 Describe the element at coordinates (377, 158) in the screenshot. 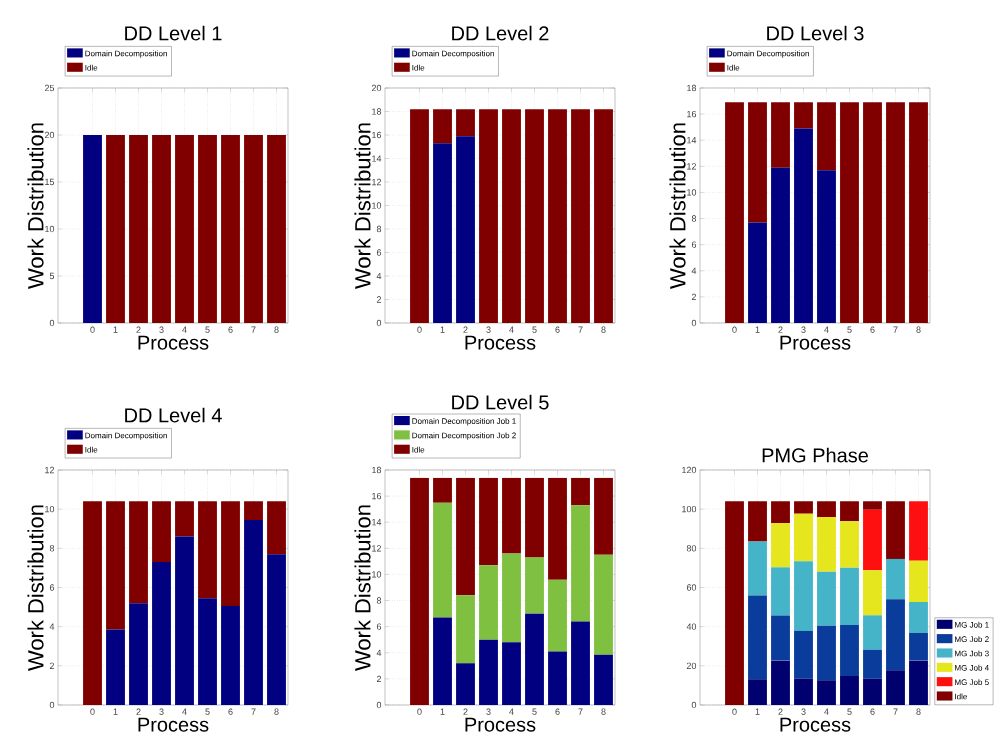

I see `y-tick-label: 14` at that location.